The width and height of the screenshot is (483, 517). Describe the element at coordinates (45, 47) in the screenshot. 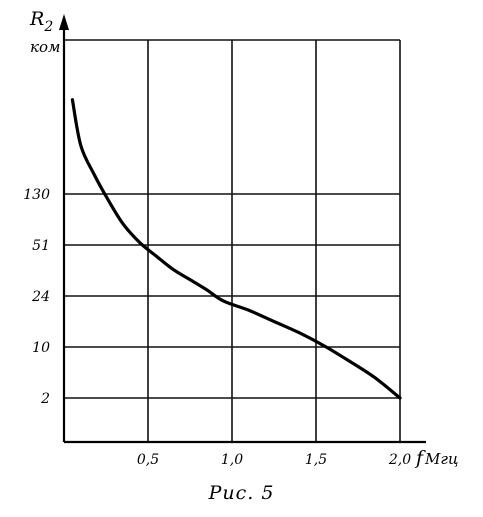

I see `y-axis-unit: ком` at that location.